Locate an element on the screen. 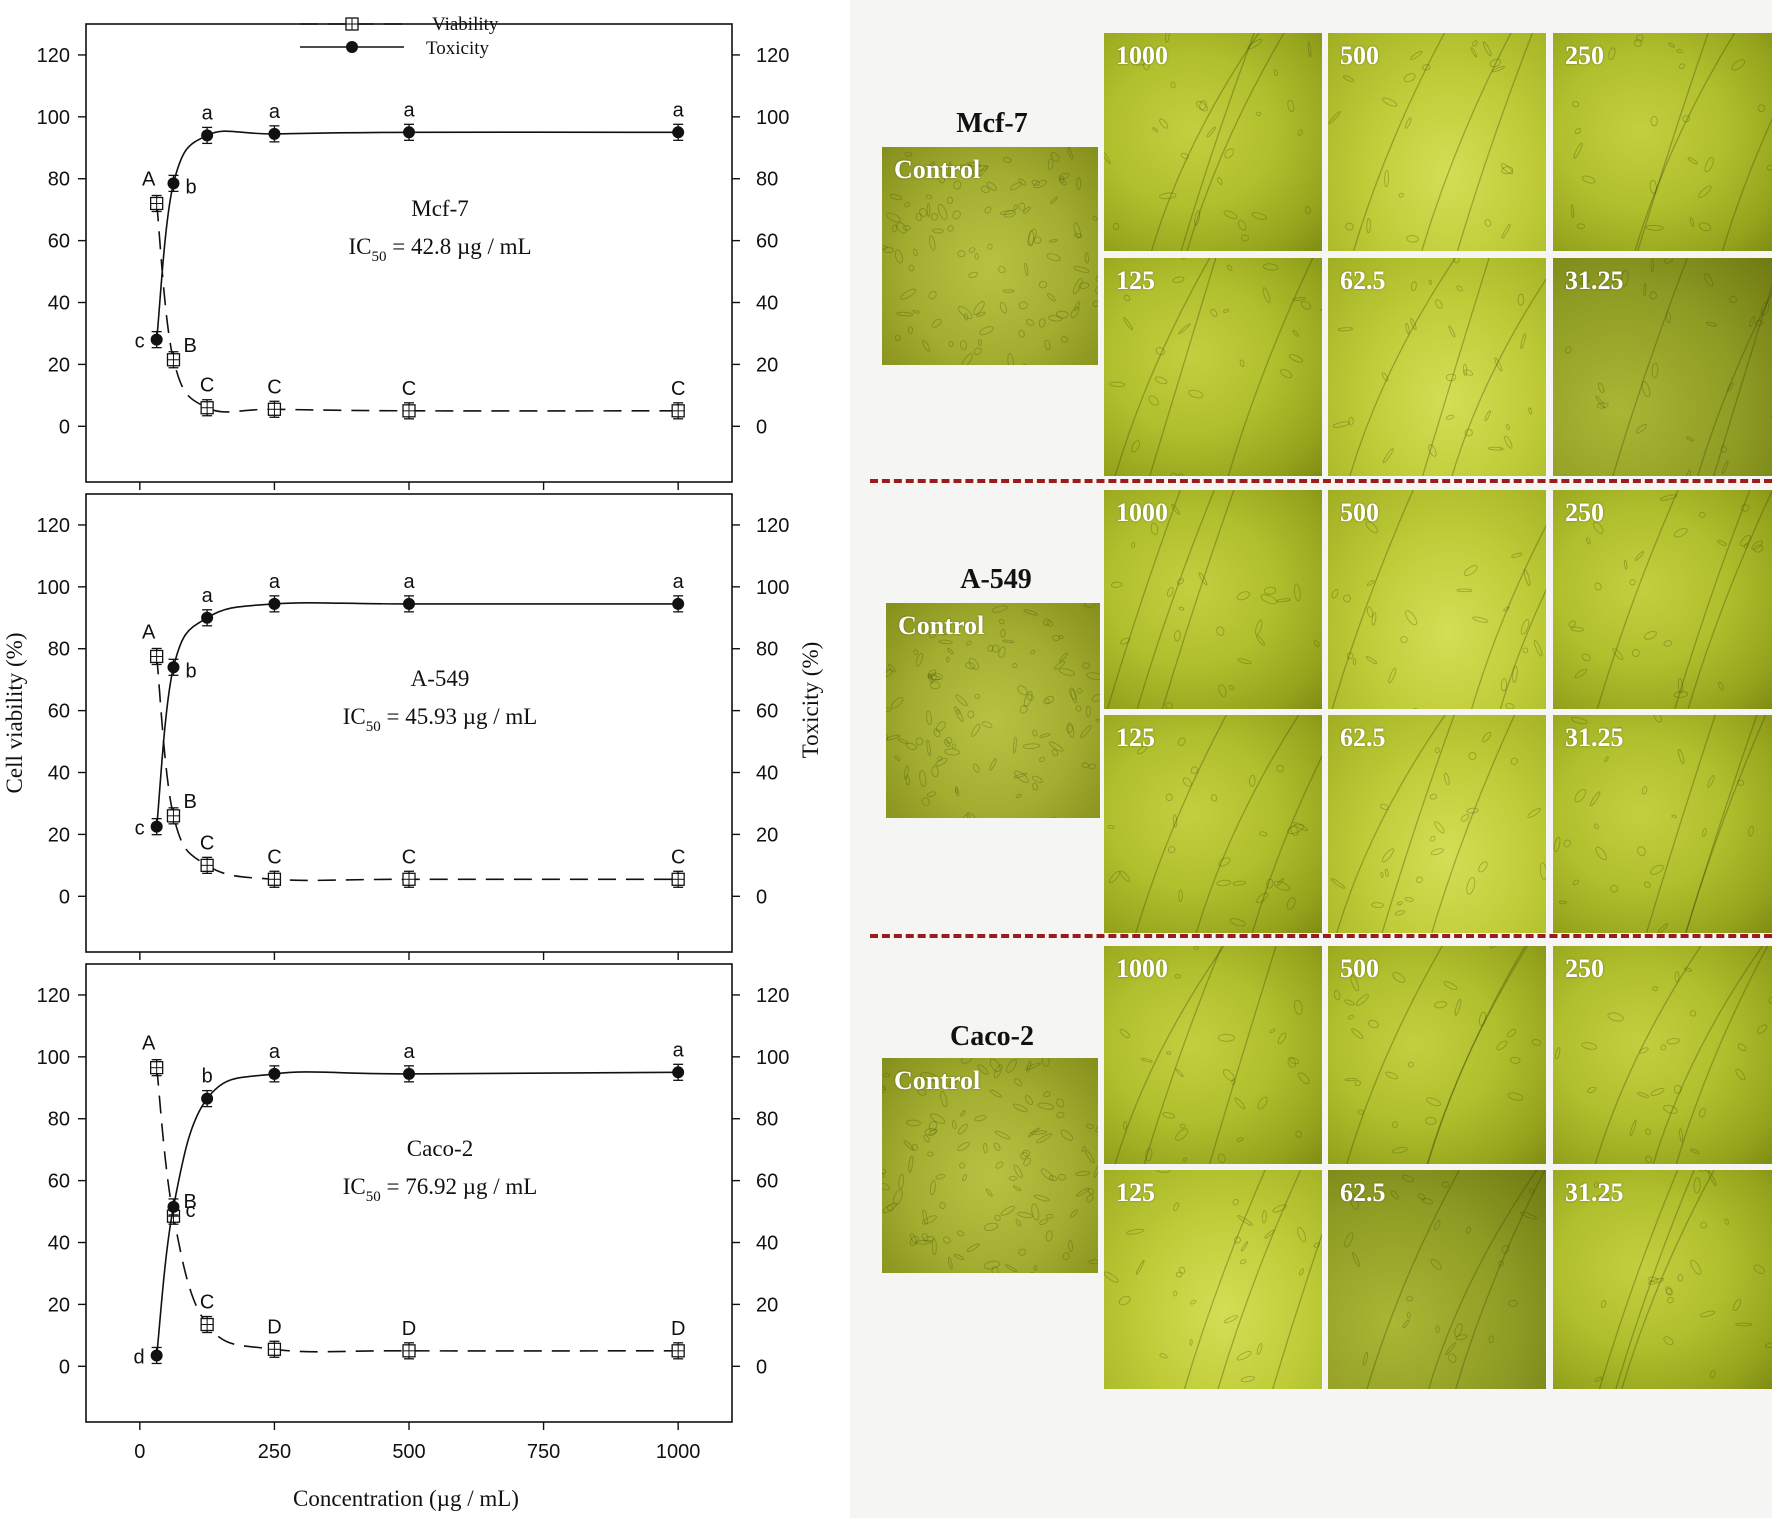 The height and width of the screenshot is (1518, 1772). viability-significance-letter: B is located at coordinates (189, 1202).